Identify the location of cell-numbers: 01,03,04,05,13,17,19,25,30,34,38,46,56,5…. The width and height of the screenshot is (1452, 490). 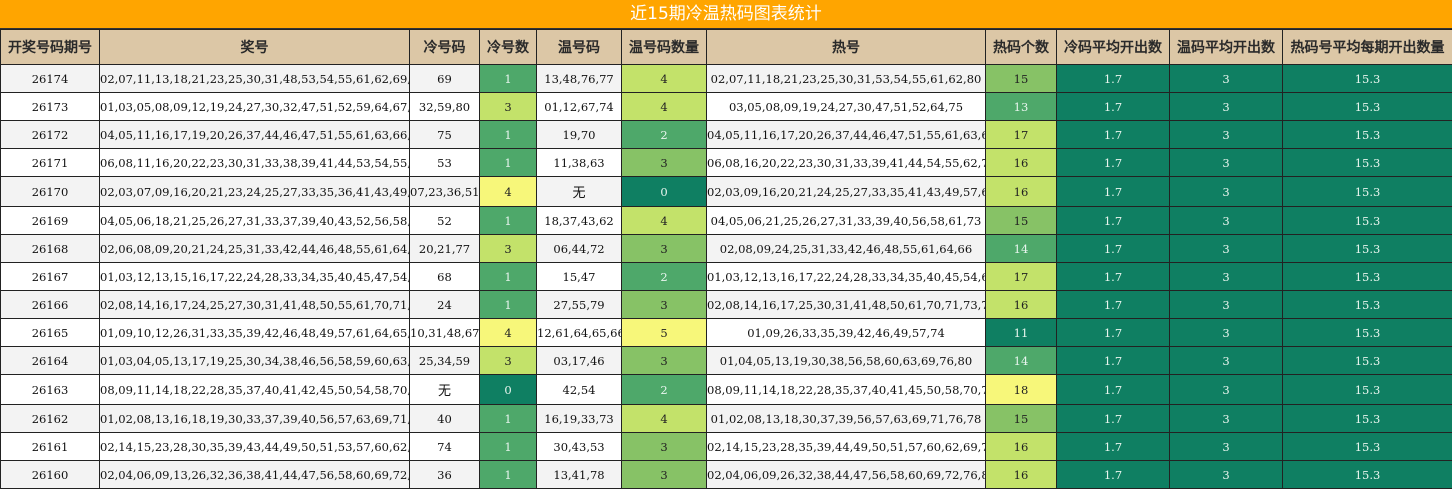
(254, 360).